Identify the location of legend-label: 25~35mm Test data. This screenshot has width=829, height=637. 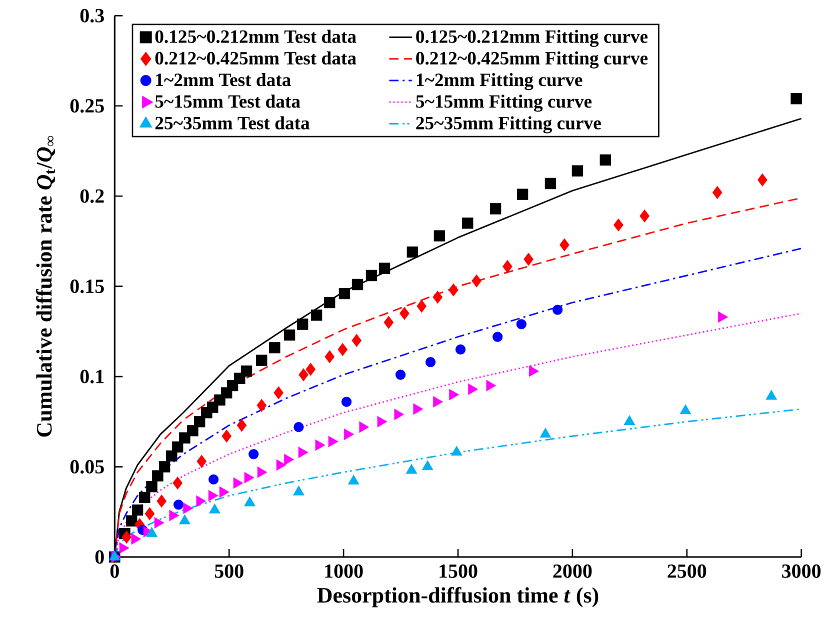
(232, 123).